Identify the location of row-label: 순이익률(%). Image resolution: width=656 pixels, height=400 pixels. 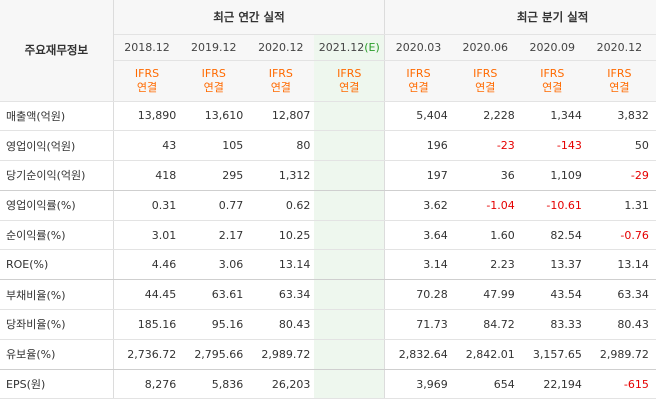
(57, 235).